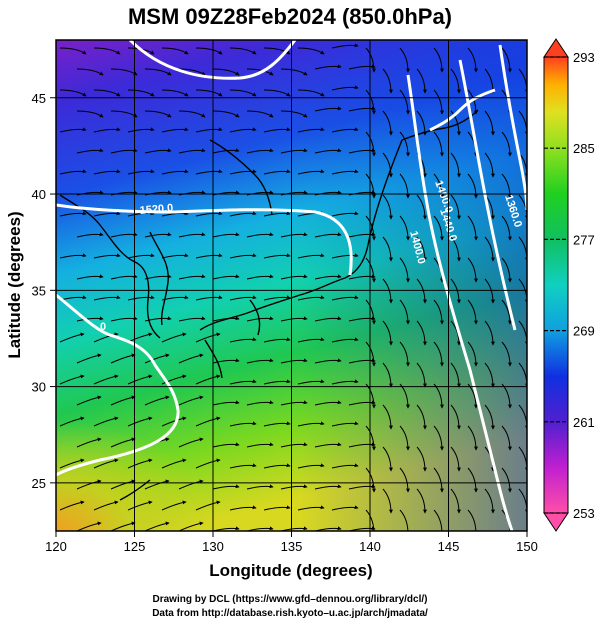 Image resolution: width=599 pixels, height=625 pixels. Describe the element at coordinates (56, 546) in the screenshot. I see `x-tick-label: 120` at that location.